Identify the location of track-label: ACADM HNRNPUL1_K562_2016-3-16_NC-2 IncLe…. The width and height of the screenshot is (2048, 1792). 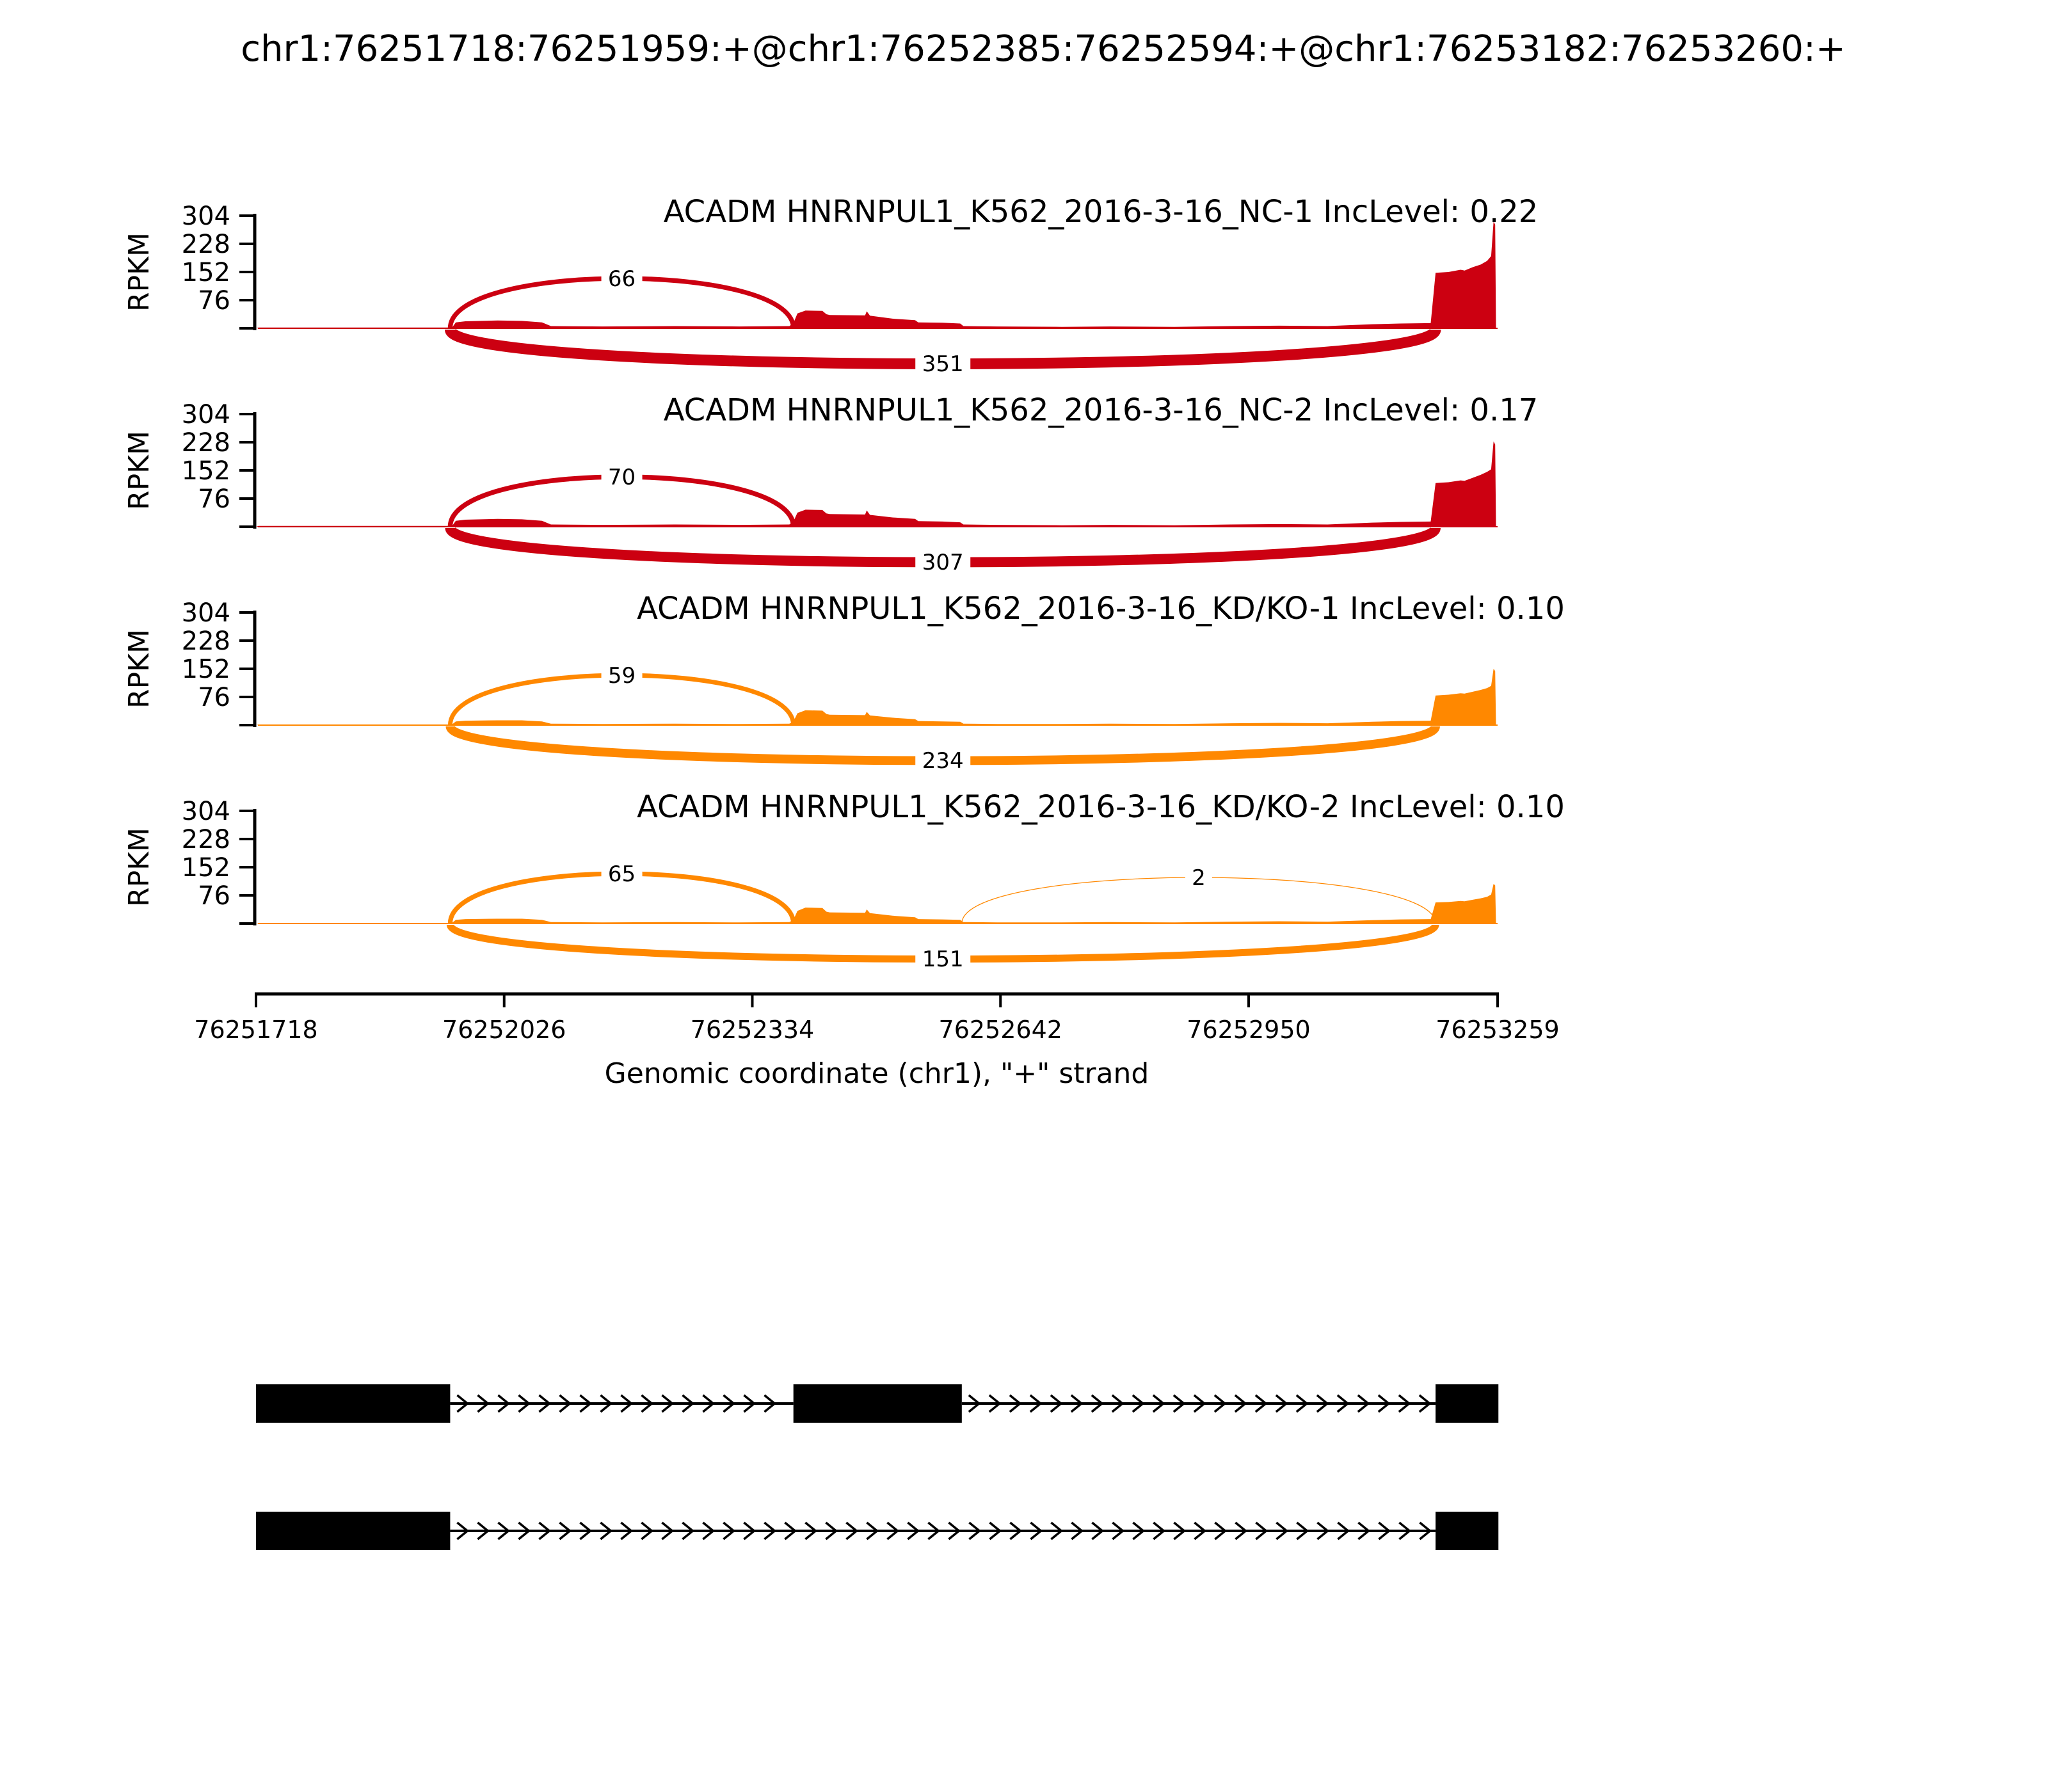
(1101, 410).